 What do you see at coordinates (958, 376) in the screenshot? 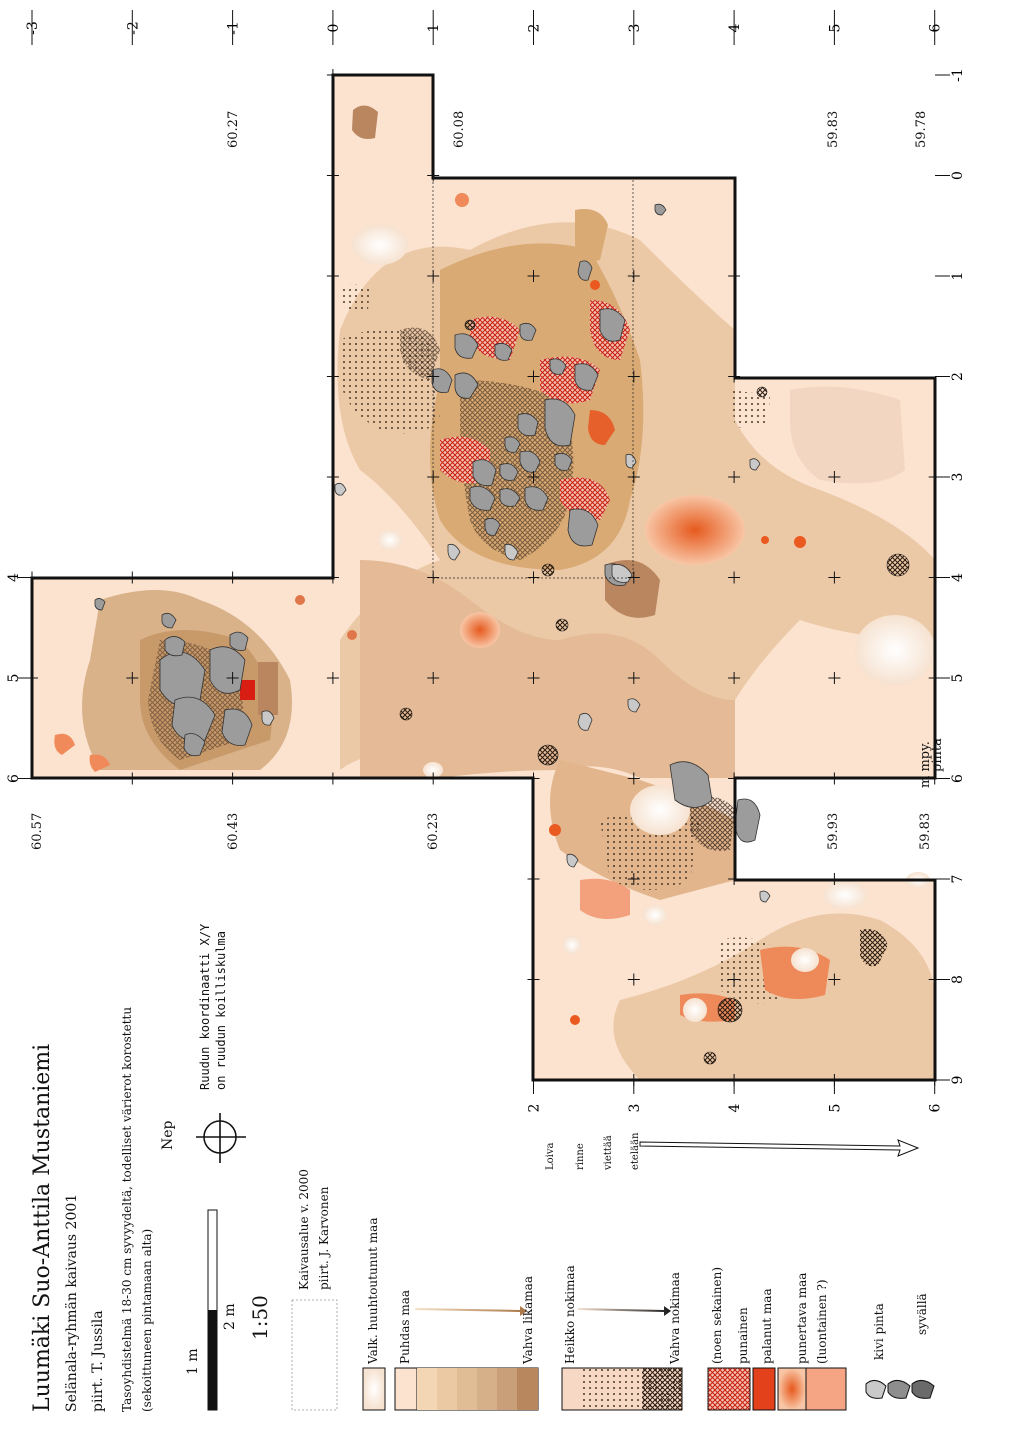
I see `y-axis-right-label: 2` at bounding box center [958, 376].